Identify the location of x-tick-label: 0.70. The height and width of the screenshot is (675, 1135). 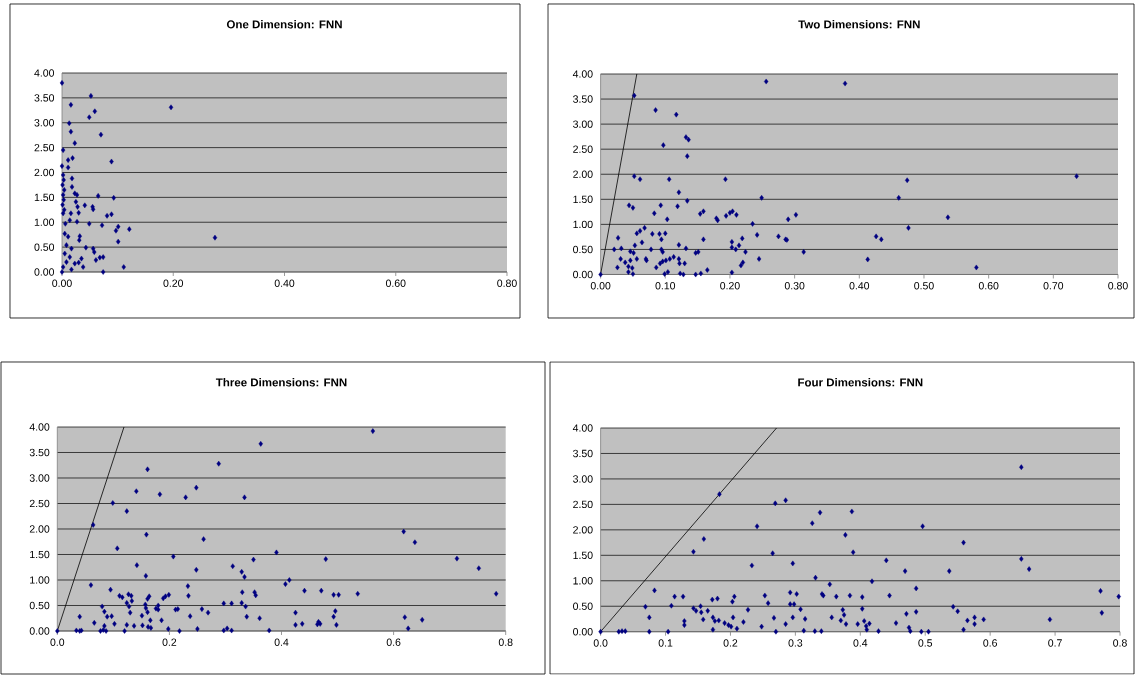
(1053, 286).